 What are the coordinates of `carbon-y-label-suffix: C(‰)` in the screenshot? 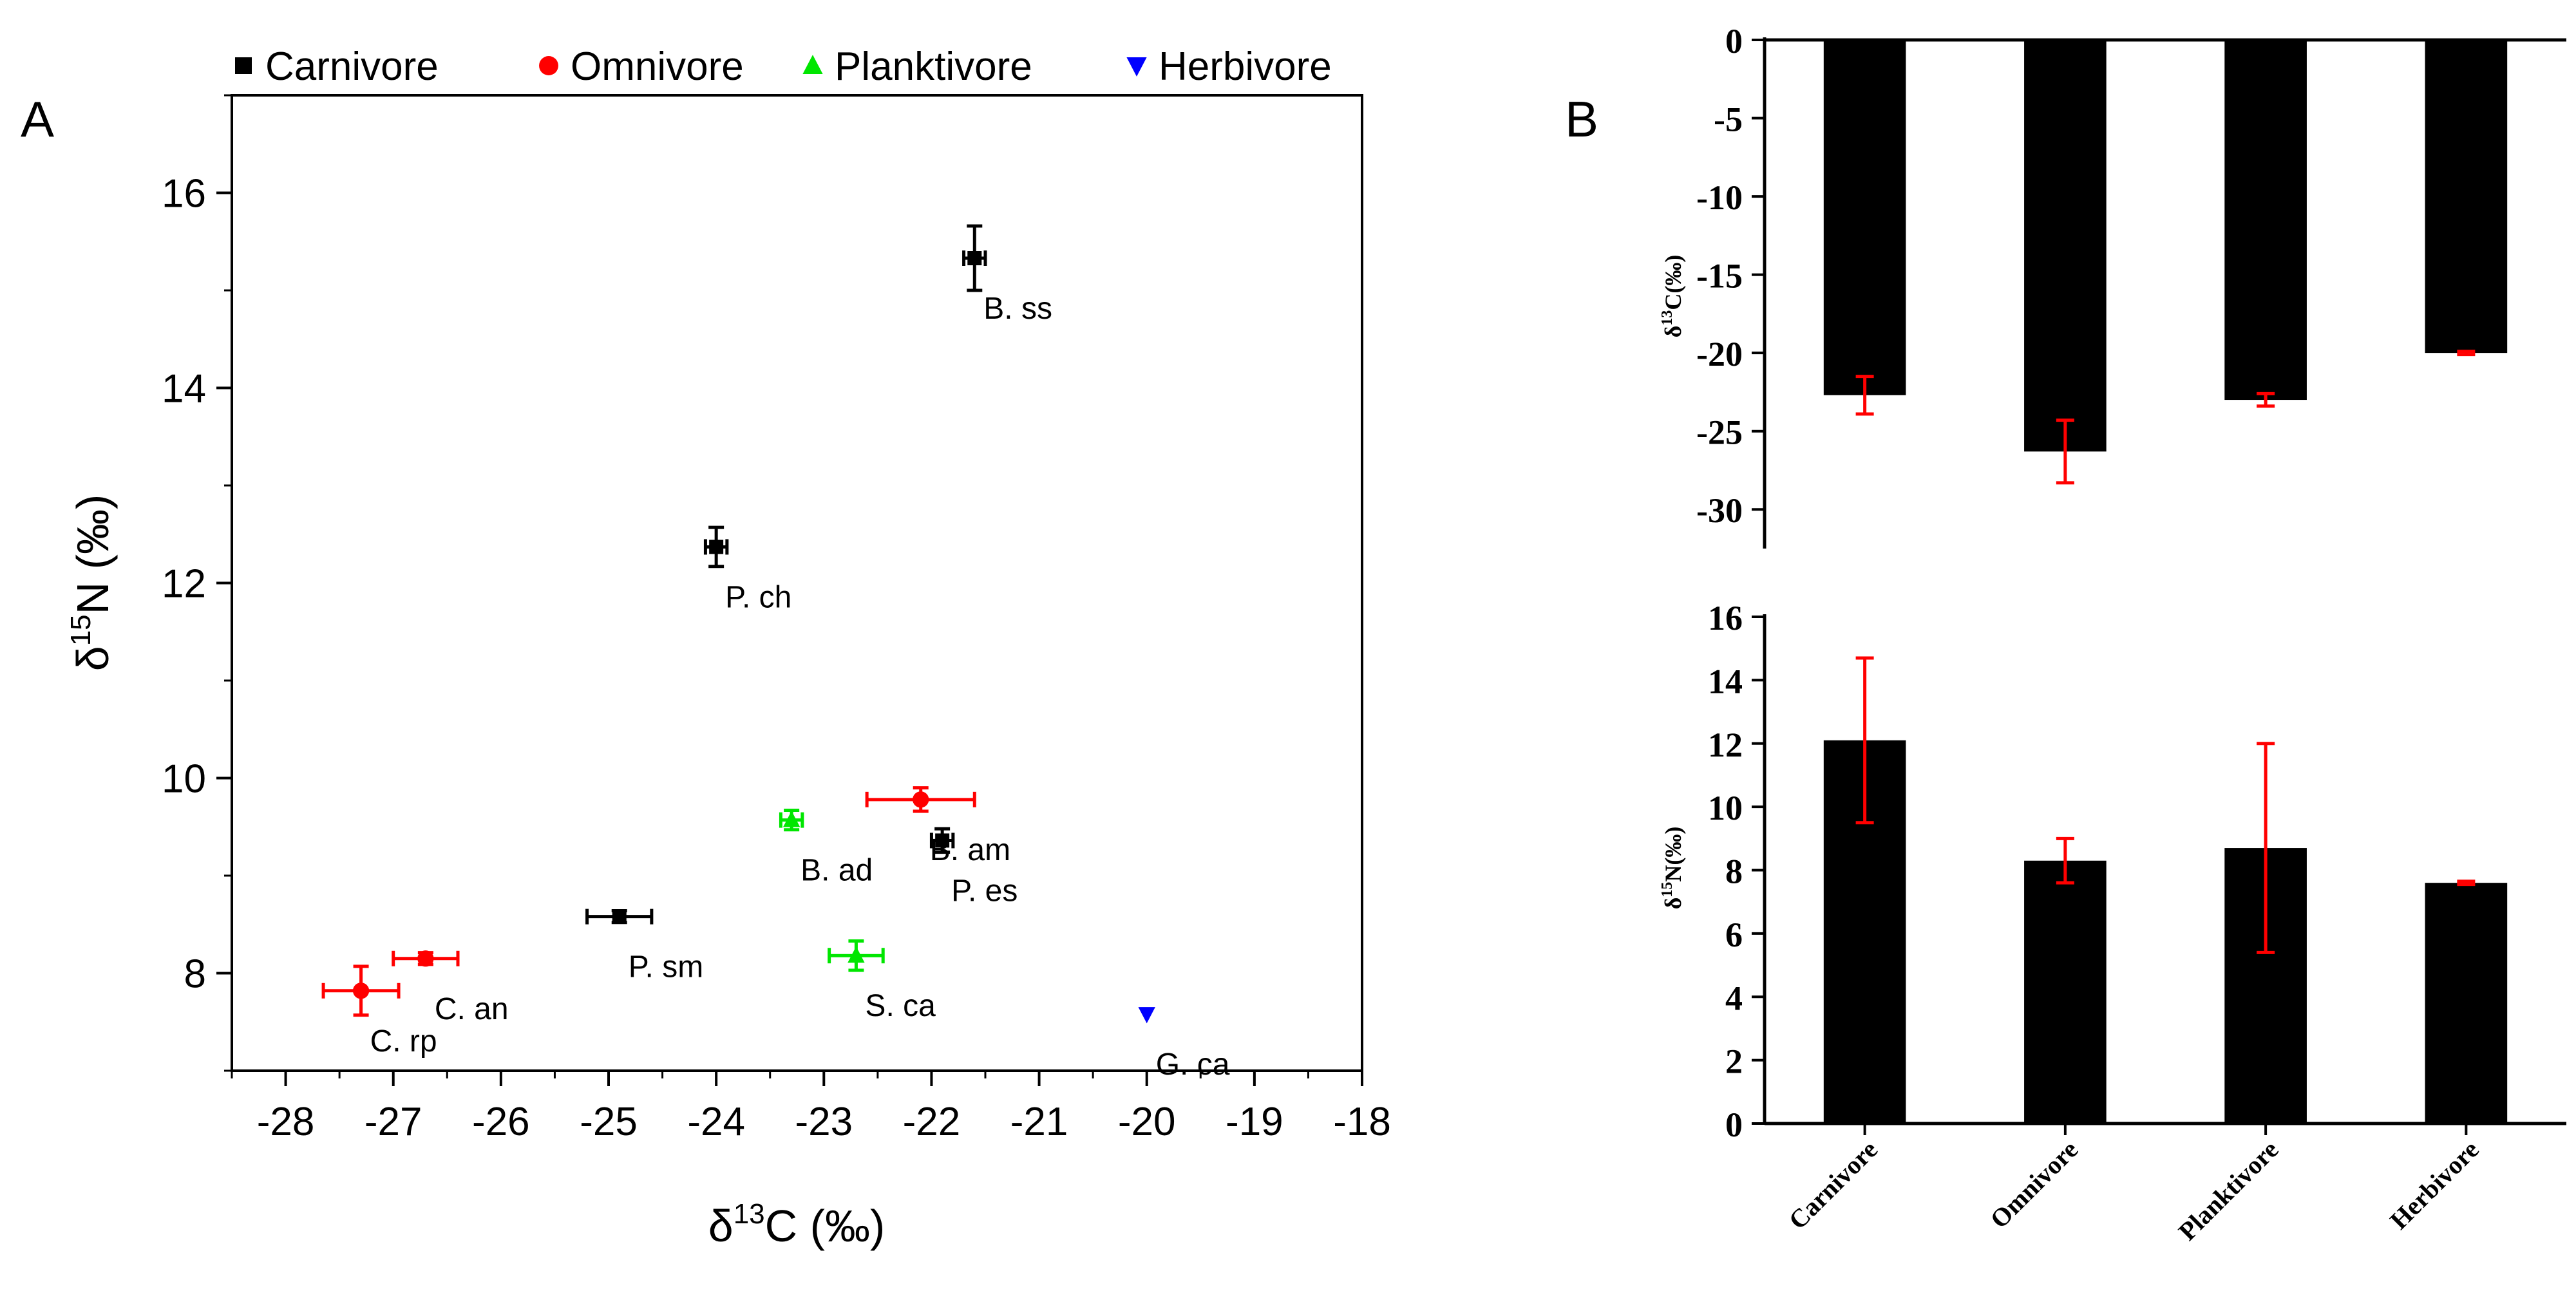 It's located at (1673, 282).